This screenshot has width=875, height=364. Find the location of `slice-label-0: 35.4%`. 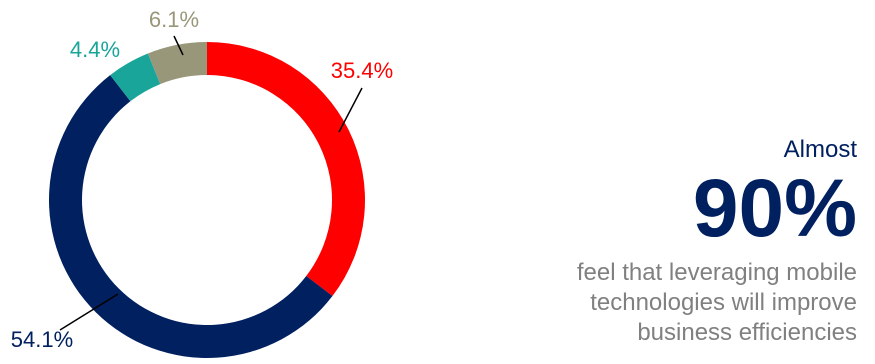

slice-label-0: 35.4% is located at coordinates (362, 70).